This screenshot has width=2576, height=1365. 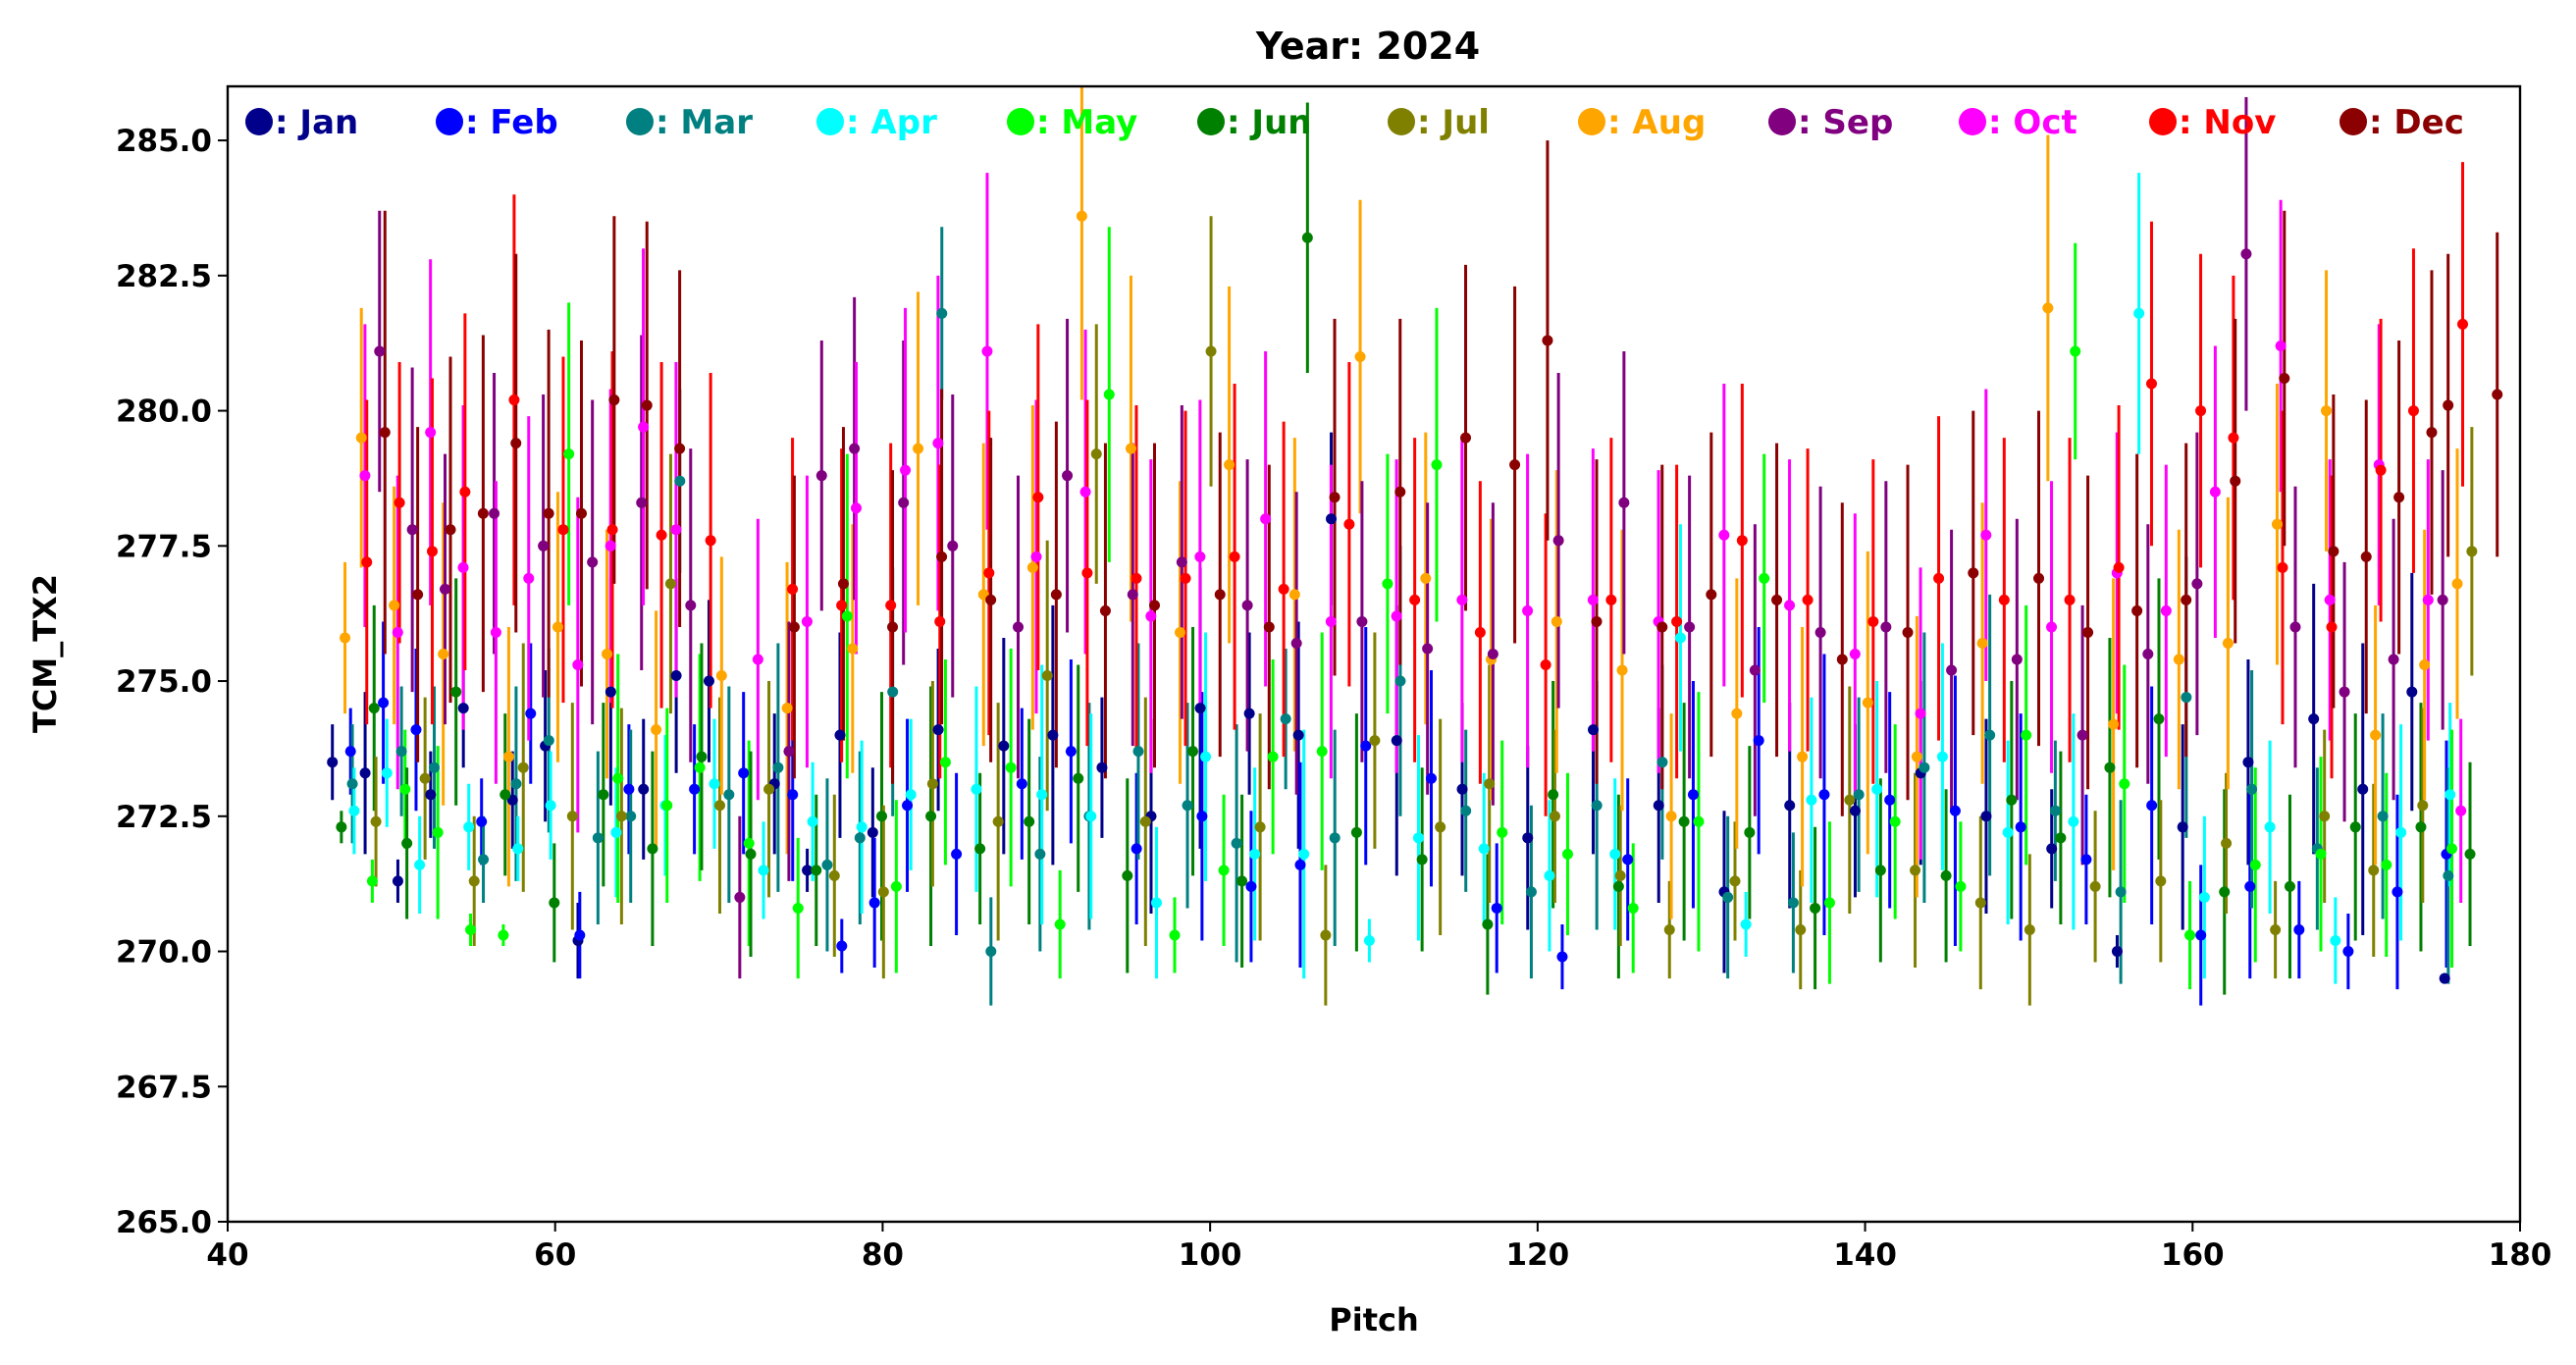 What do you see at coordinates (2416, 122) in the screenshot?
I see `legend-label: : Dec` at bounding box center [2416, 122].